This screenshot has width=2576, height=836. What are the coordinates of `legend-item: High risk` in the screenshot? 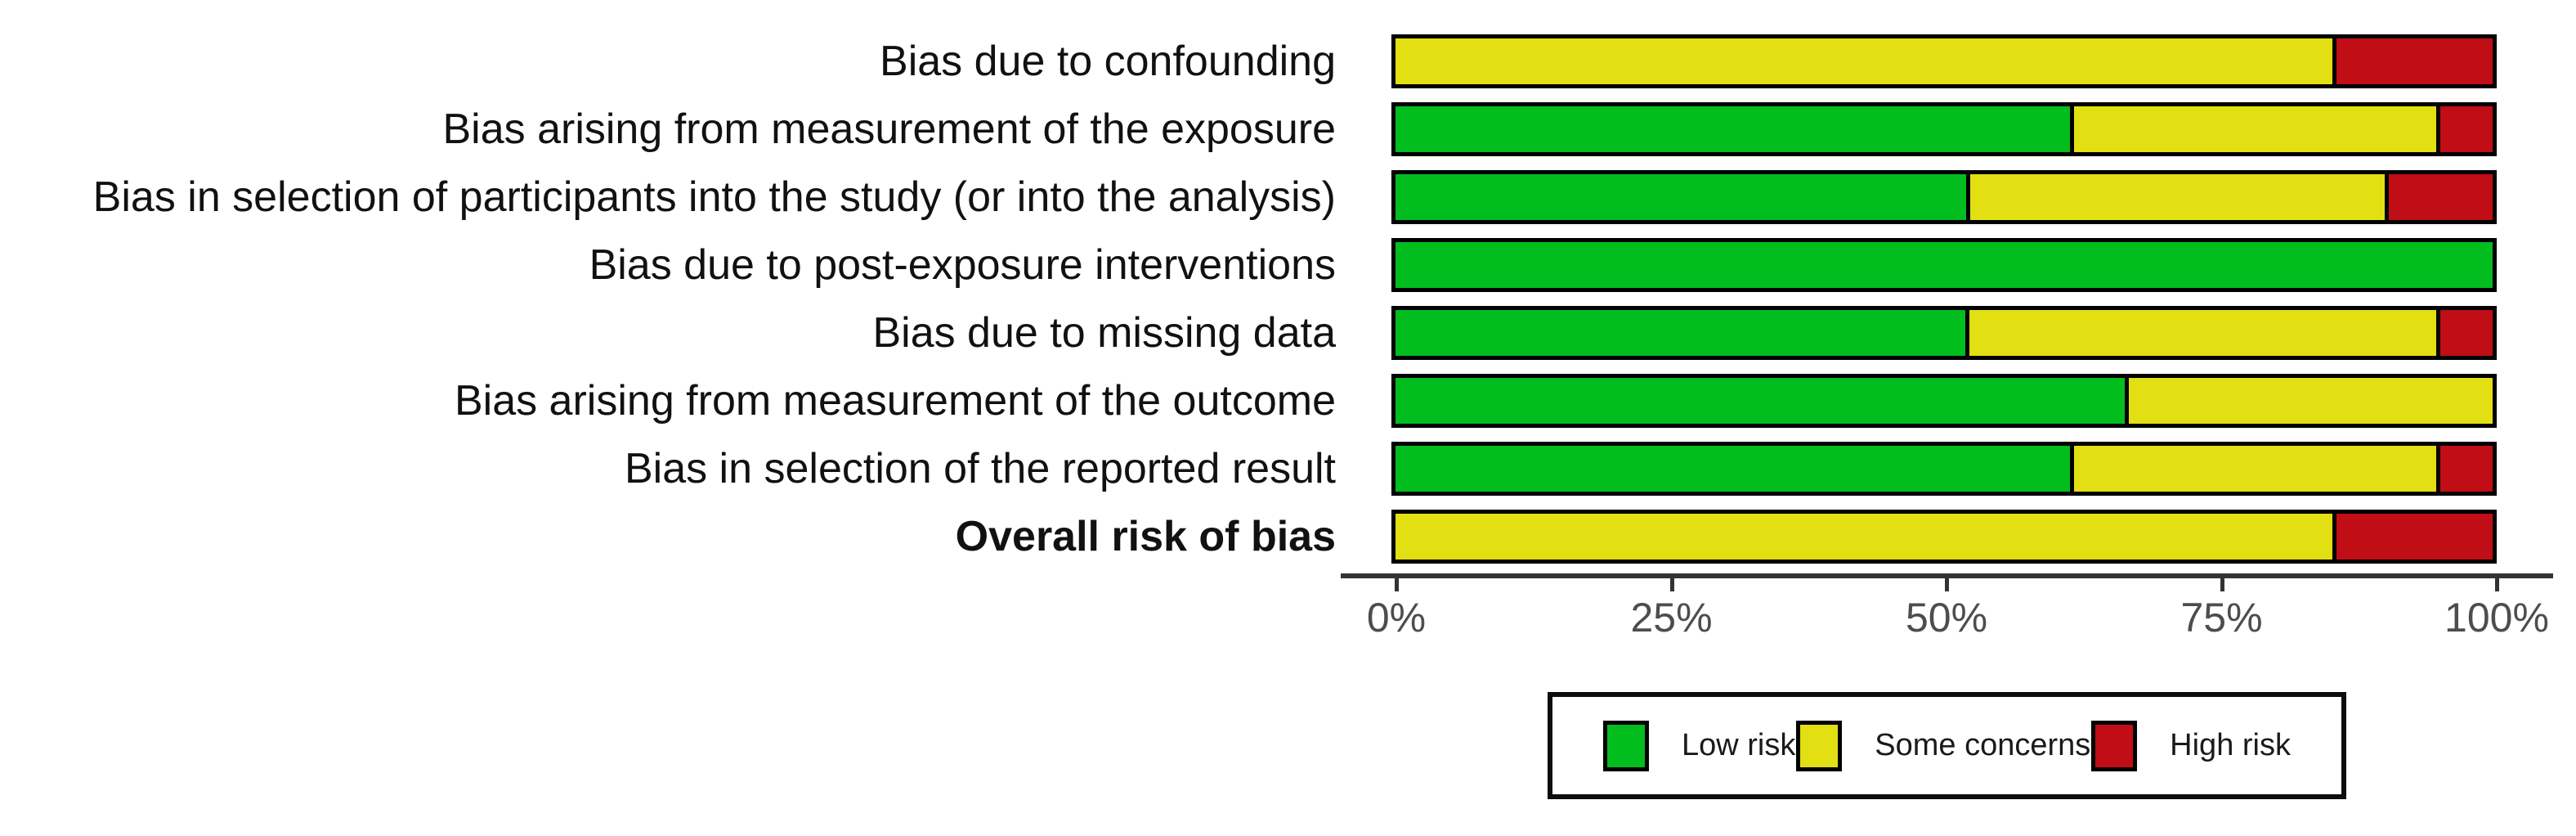 It's located at (2191, 745).